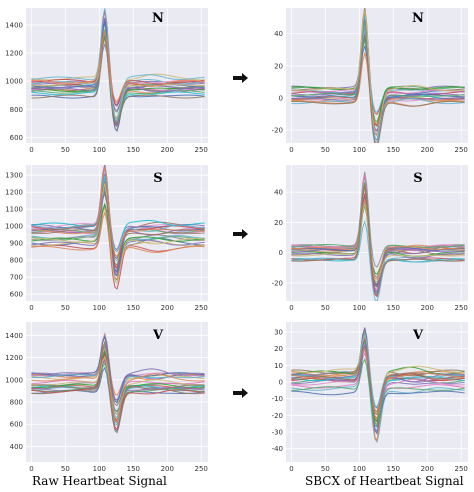 The image size is (474, 492). I want to click on y-tick-label: -30, so click(277, 433).